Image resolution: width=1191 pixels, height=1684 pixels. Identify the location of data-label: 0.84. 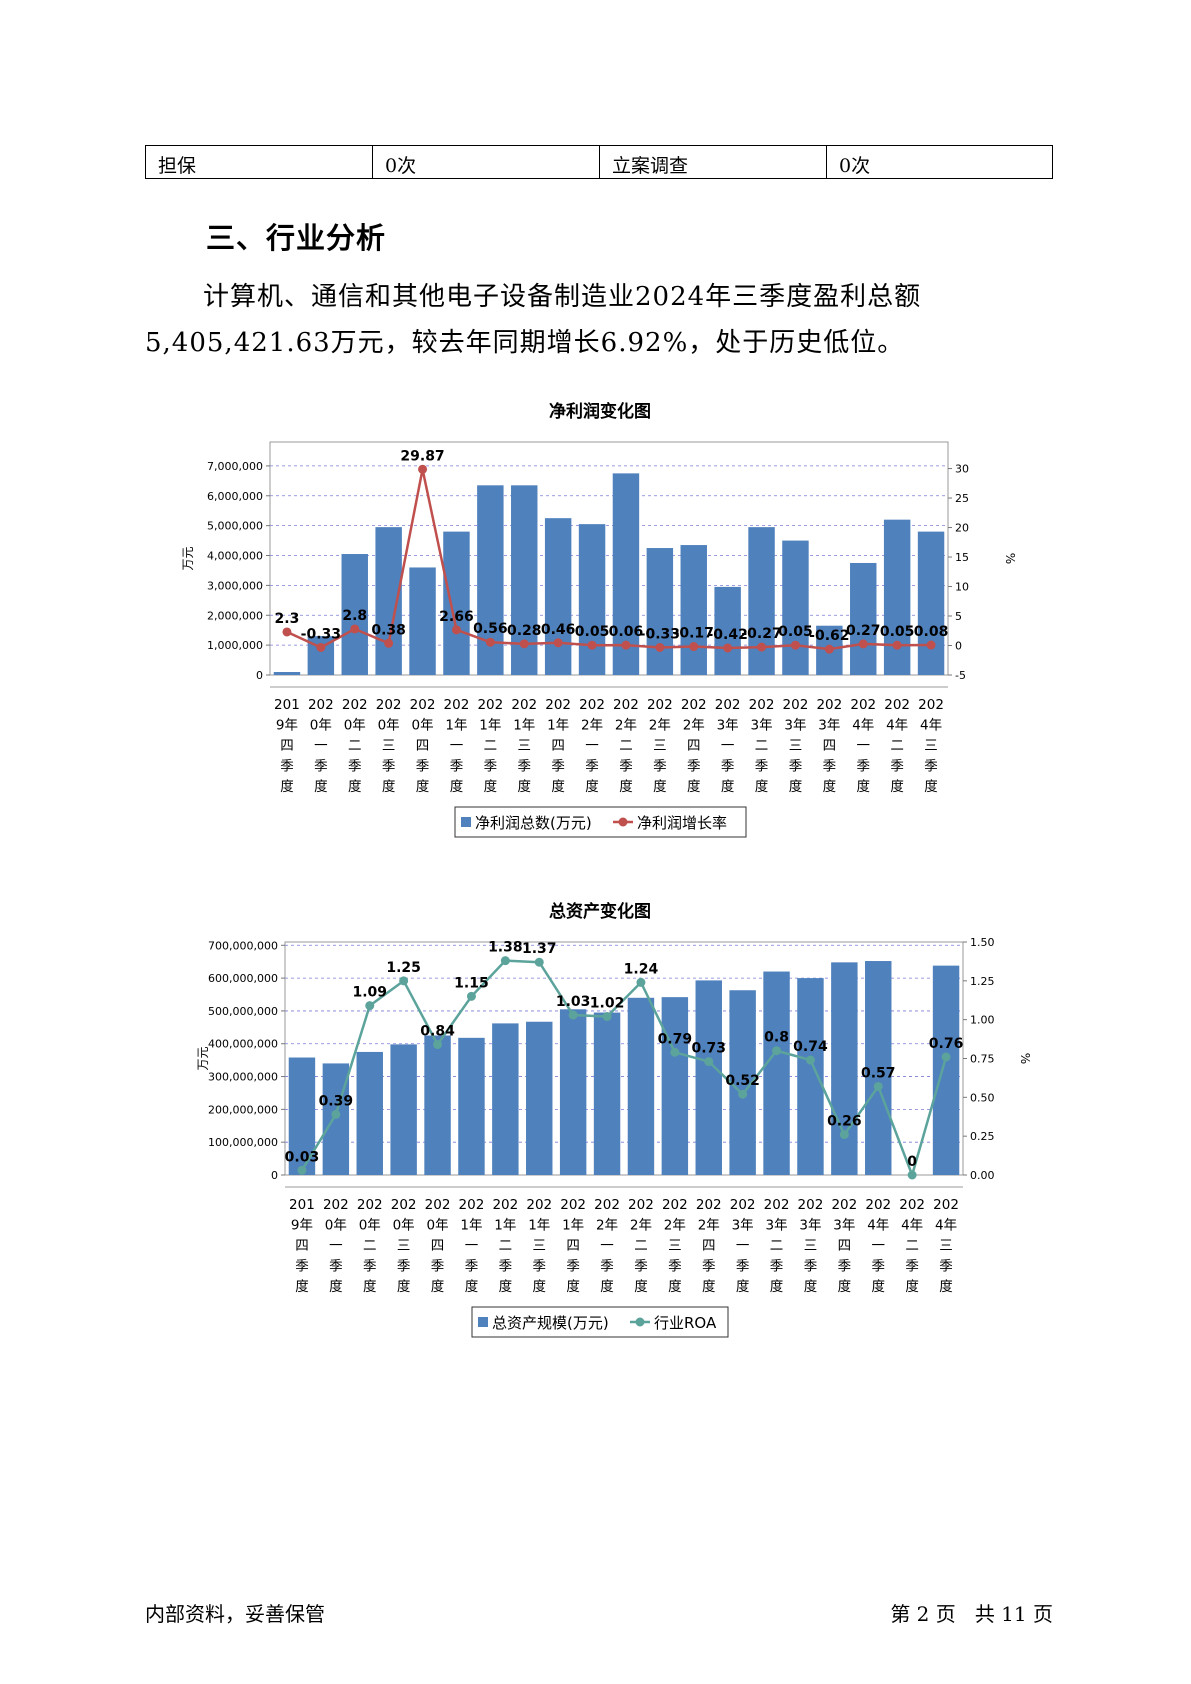
(437, 1032).